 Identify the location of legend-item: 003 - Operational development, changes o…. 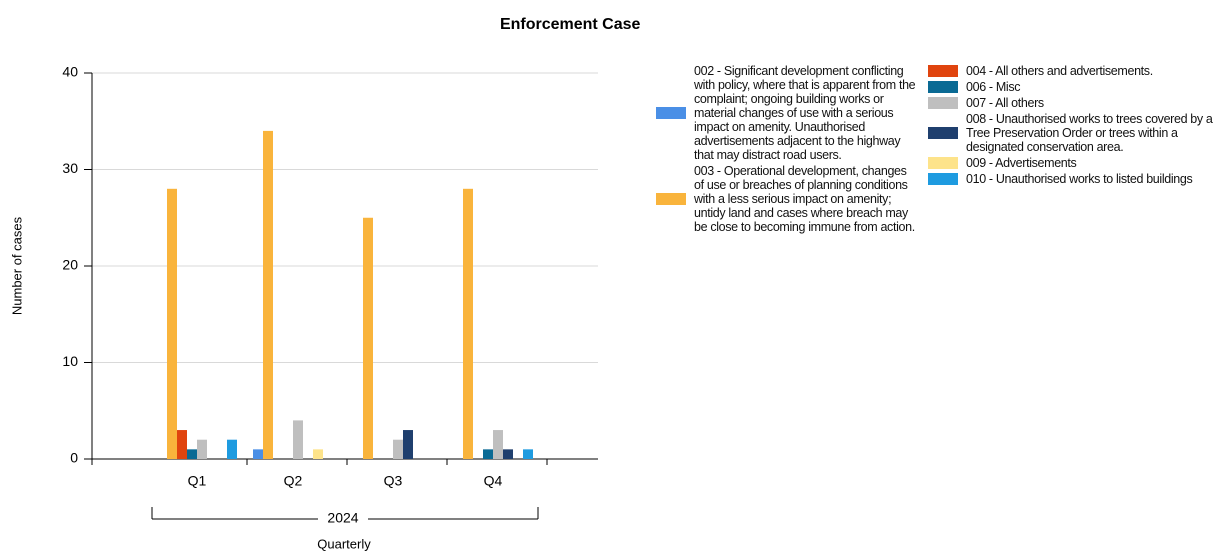
(787, 199).